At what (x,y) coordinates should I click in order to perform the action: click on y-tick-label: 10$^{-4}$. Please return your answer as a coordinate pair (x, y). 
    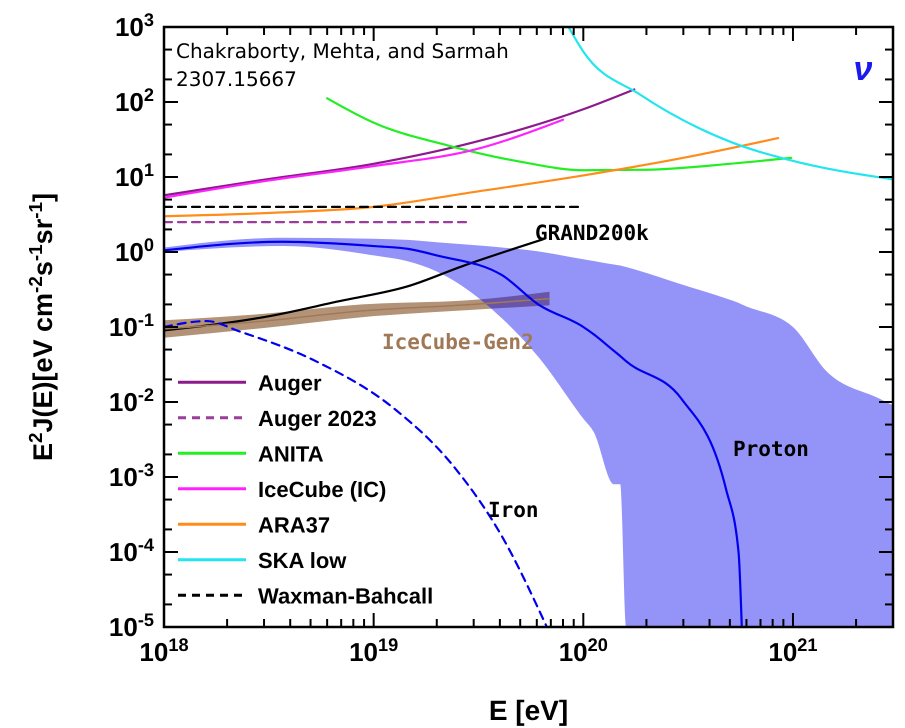
    Looking at the image, I should click on (131, 551).